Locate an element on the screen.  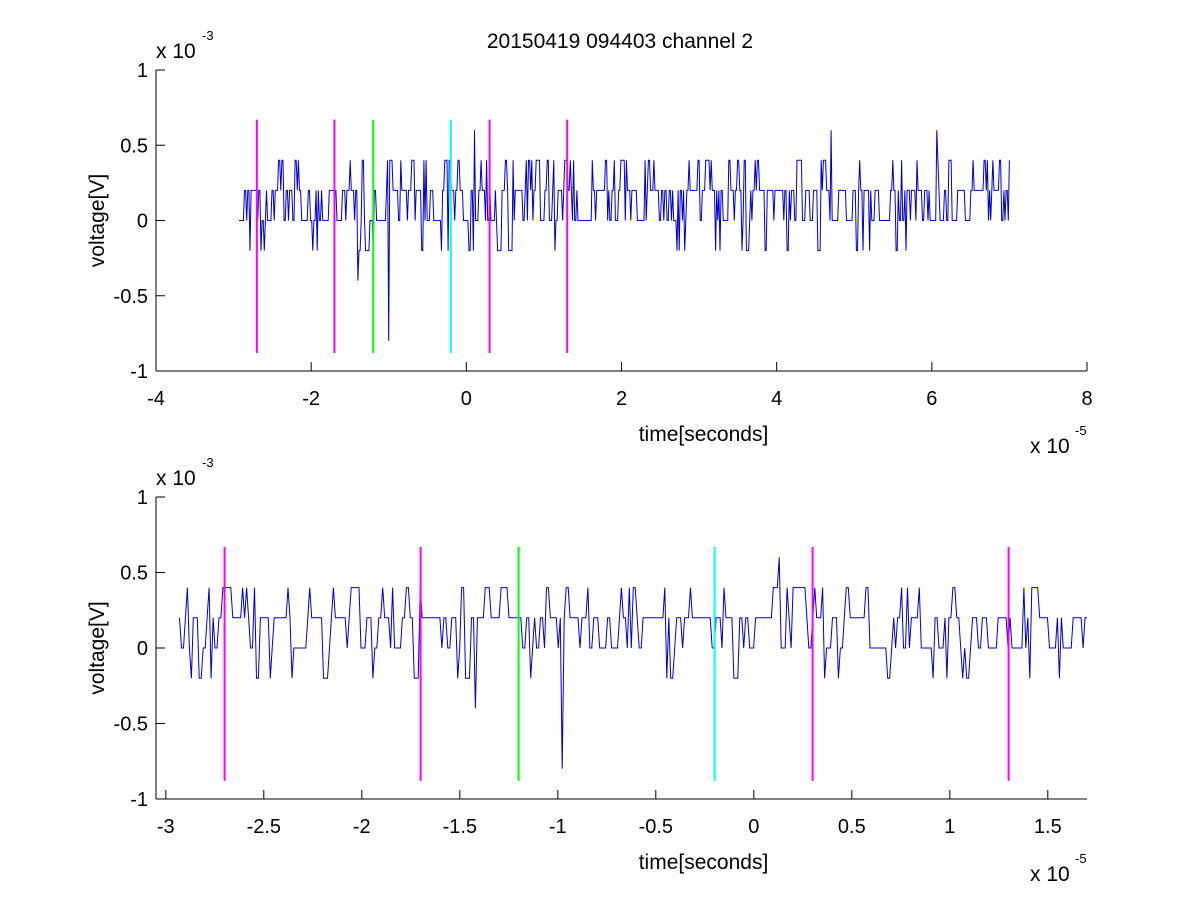
x-tick-label: 0.5 is located at coordinates (852, 827).